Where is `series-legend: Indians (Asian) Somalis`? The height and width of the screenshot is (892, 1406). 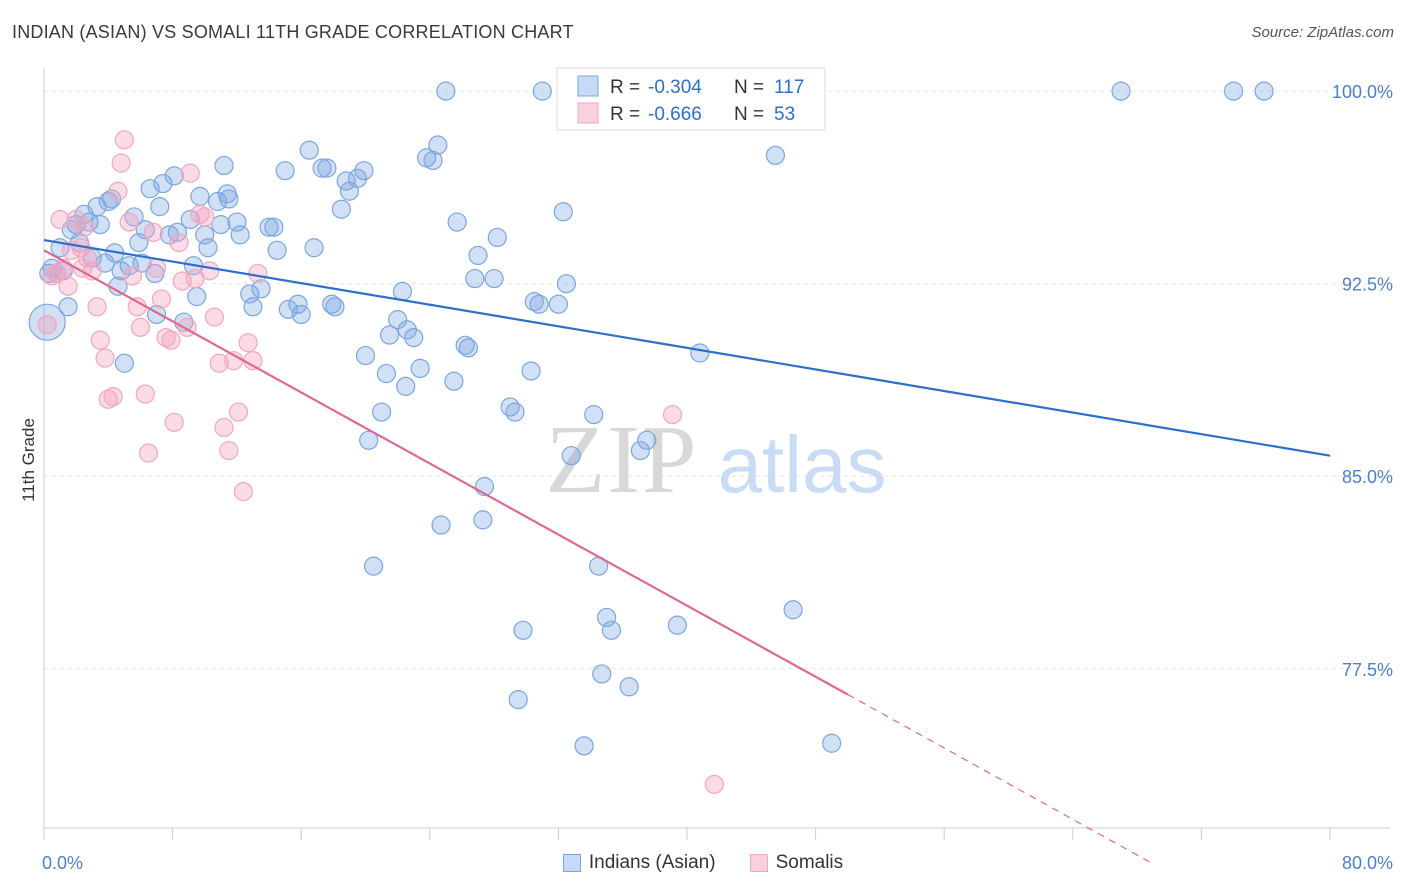 series-legend: Indians (Asian) Somalis is located at coordinates (703, 863).